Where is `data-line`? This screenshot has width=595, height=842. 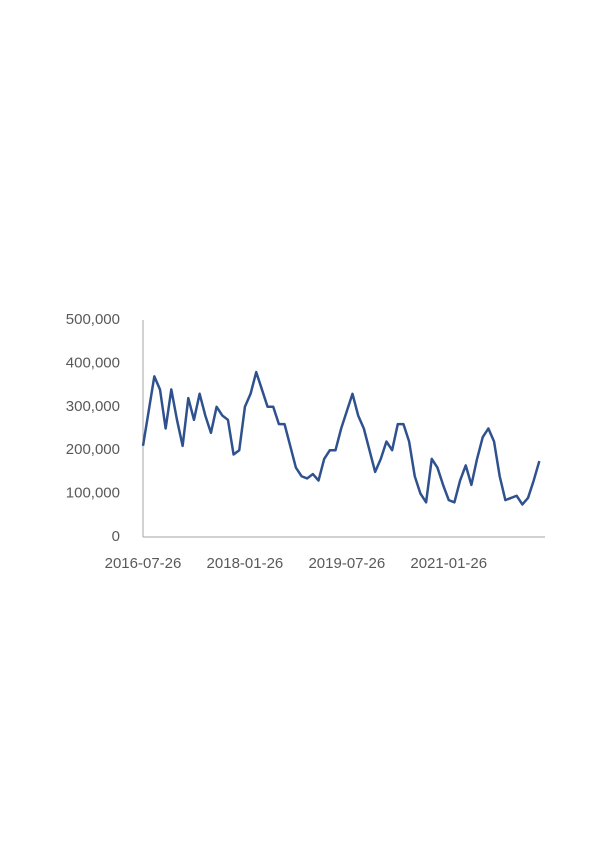 data-line is located at coordinates (341, 438).